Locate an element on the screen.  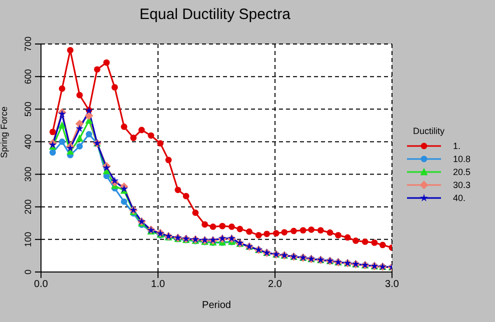
x-tick-label: 3.0 is located at coordinates (392, 284).